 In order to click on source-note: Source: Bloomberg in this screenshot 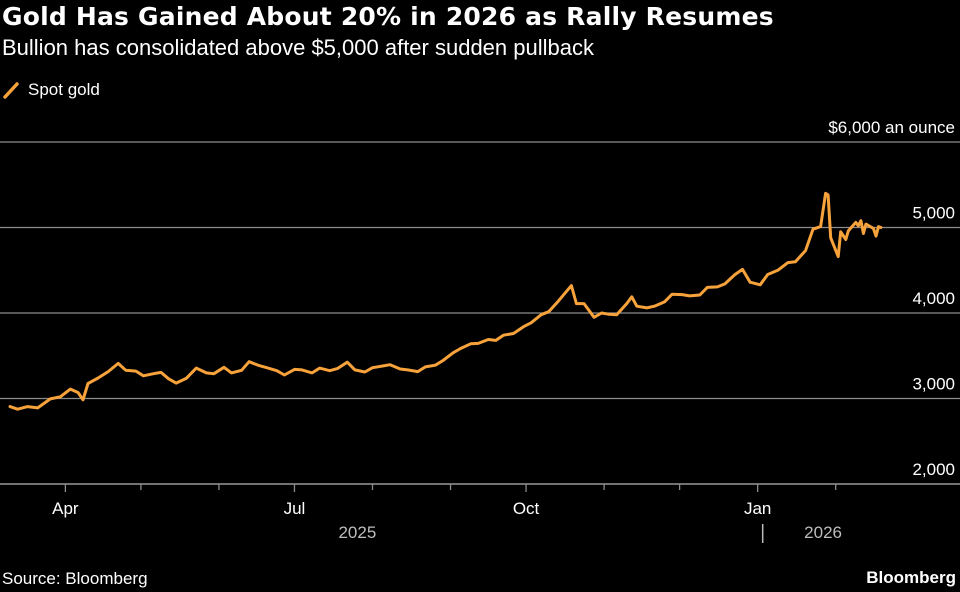, I will do `click(75, 578)`.